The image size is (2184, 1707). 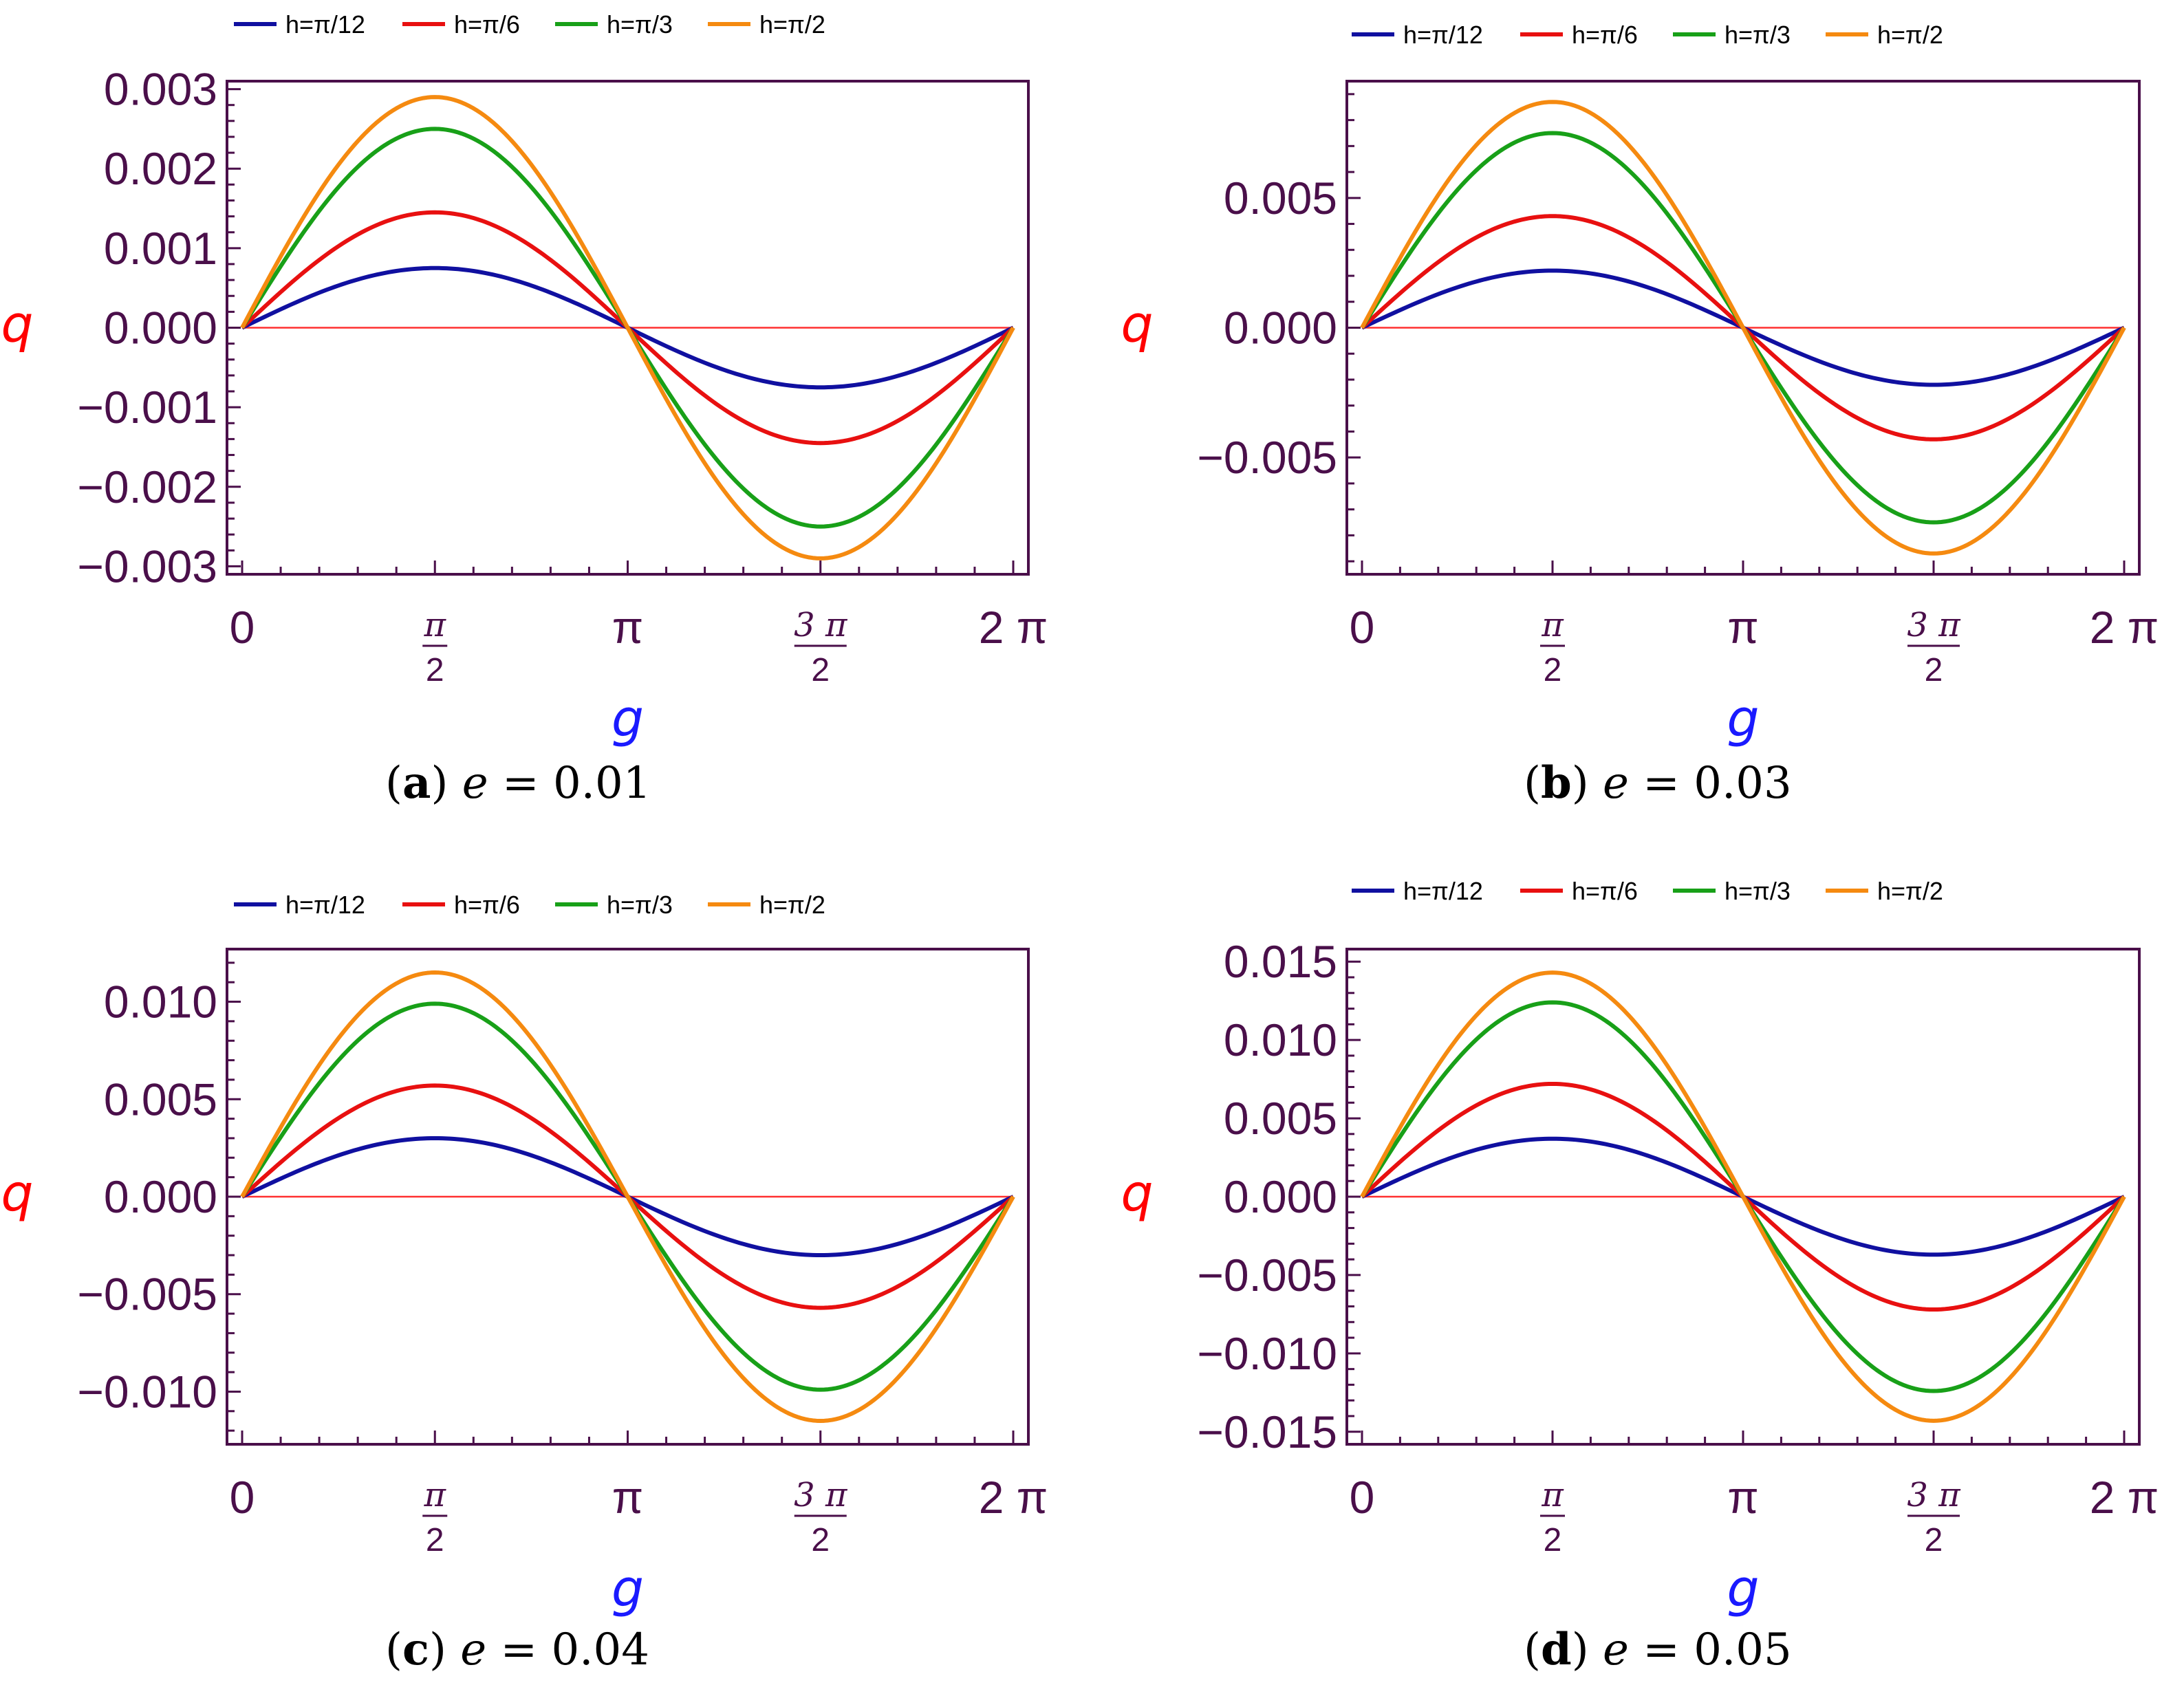 What do you see at coordinates (602, 783) in the screenshot?
I see `caption-value: 0.01` at bounding box center [602, 783].